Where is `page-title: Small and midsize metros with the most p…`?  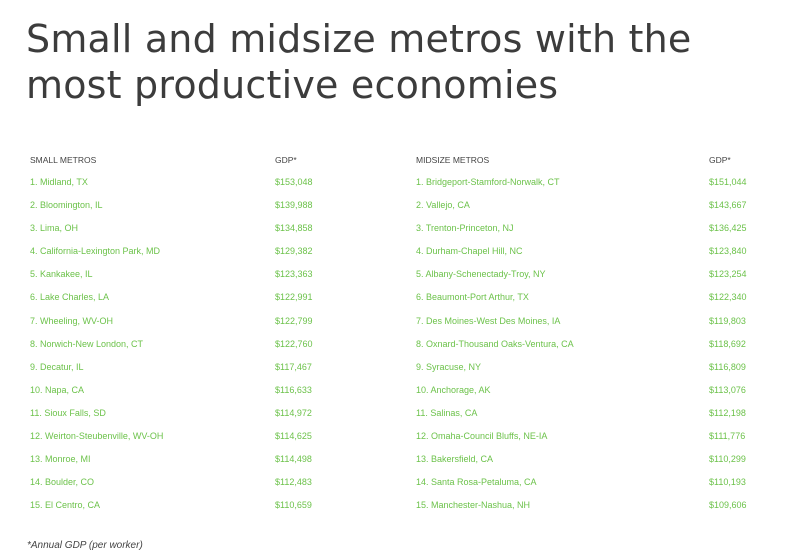 page-title: Small and midsize metros with the most p… is located at coordinates (359, 62).